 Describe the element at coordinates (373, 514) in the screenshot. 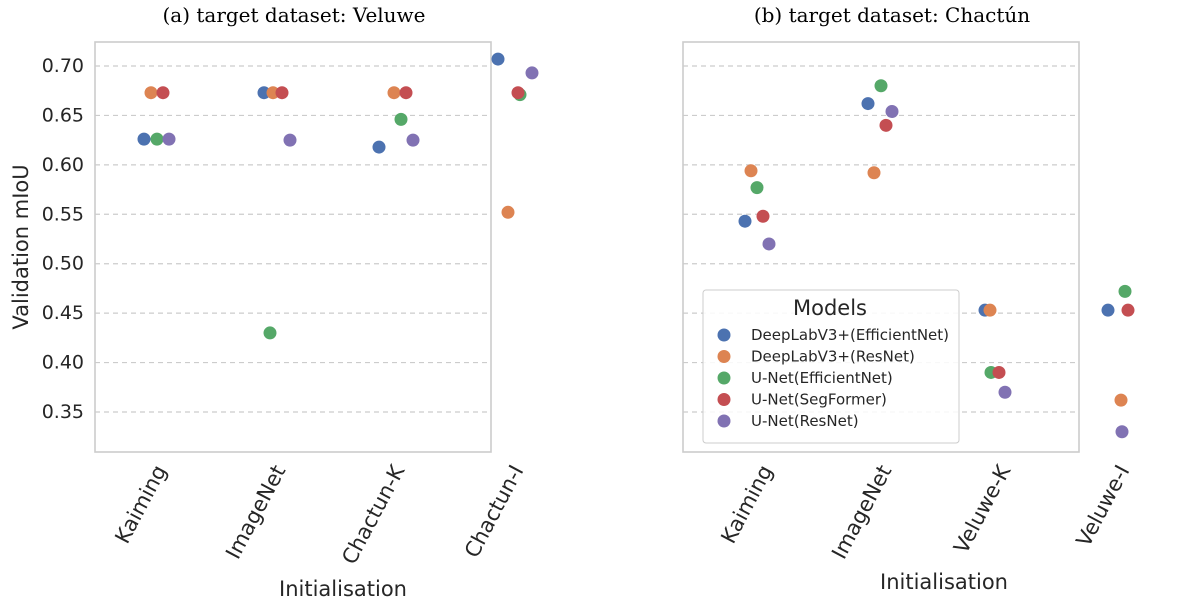

I see `x-tick-label: Chactun-K` at that location.